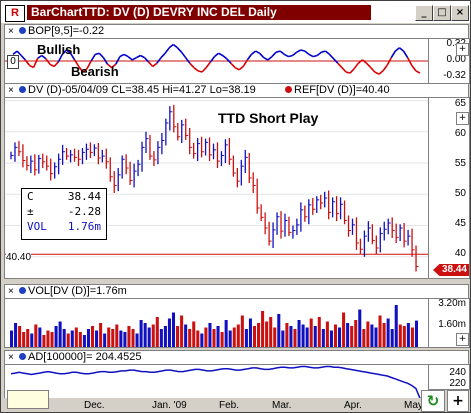  I want to click on volume-close-icon: ×, so click(11, 291).